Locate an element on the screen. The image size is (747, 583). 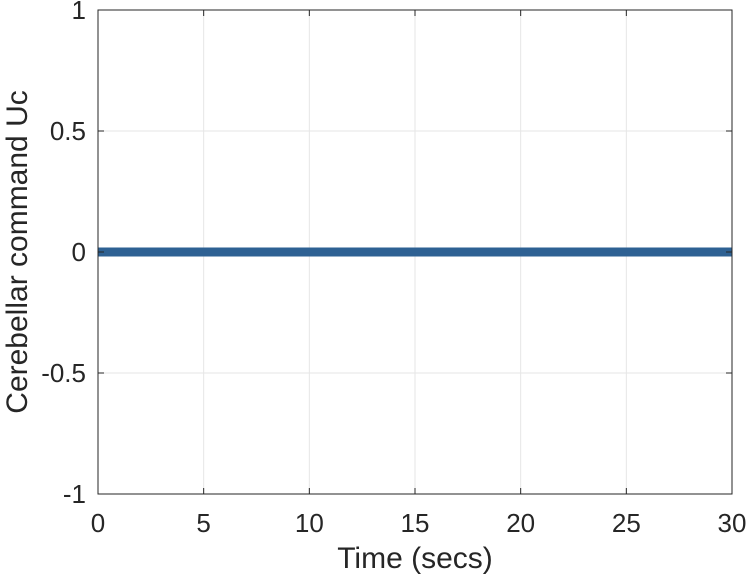
x-tick-label: 10 is located at coordinates (309, 523).